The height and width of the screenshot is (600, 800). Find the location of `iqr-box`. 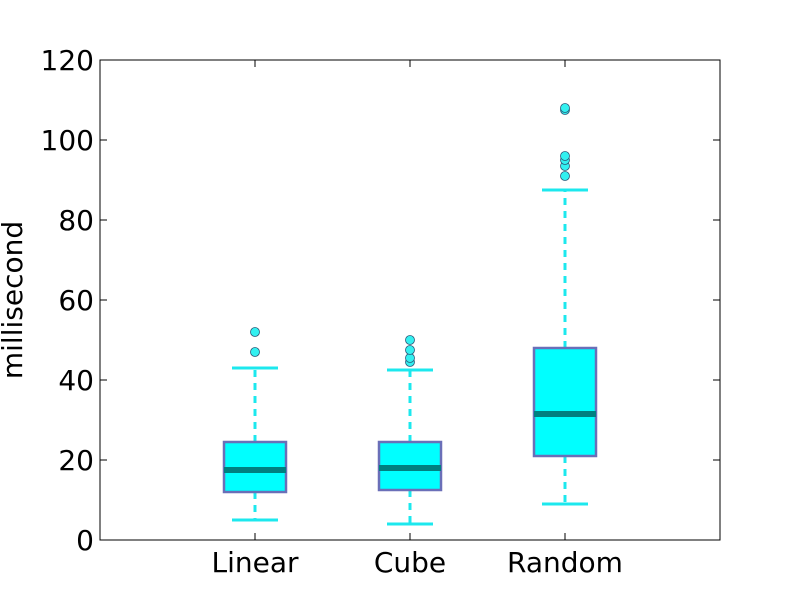

iqr-box is located at coordinates (565, 402).